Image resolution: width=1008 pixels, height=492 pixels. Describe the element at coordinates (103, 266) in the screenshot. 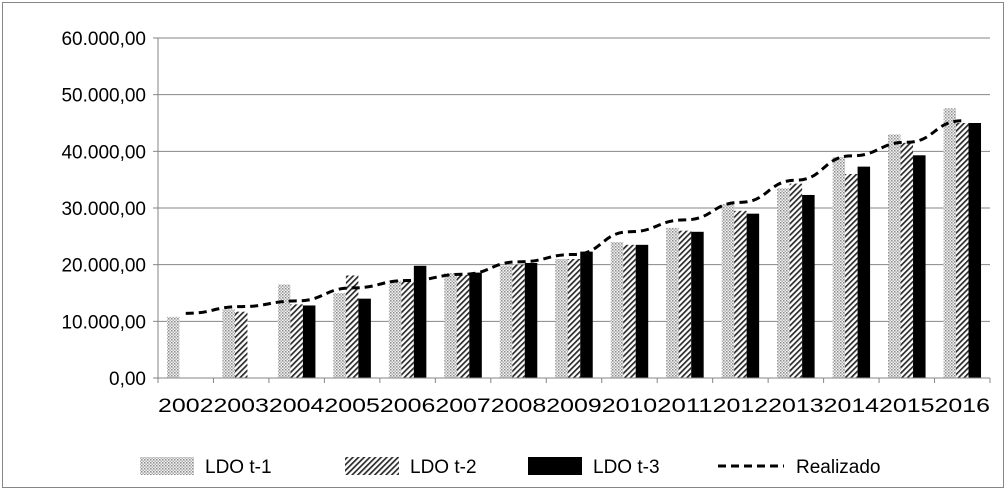

I see `y-tick-label: 20.000,00` at that location.